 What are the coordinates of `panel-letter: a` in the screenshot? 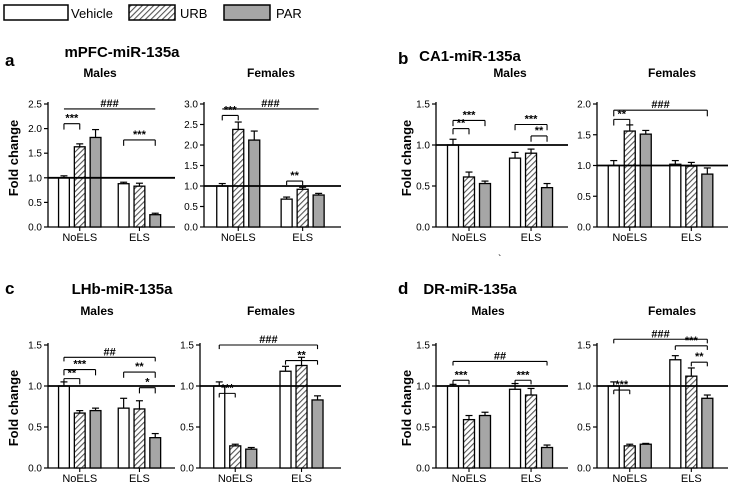 It's located at (10, 60).